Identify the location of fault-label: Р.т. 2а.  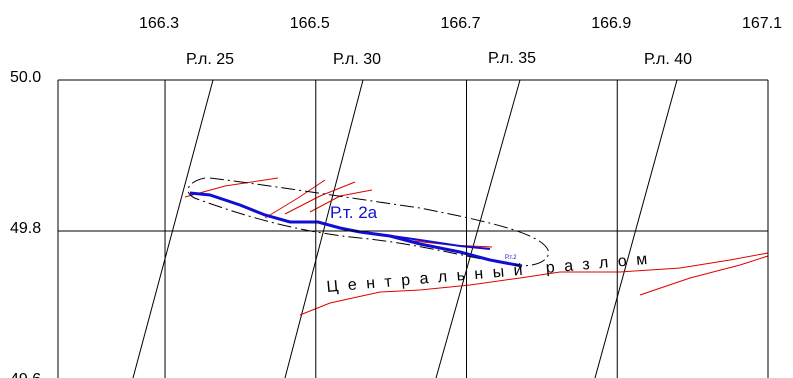
(354, 212).